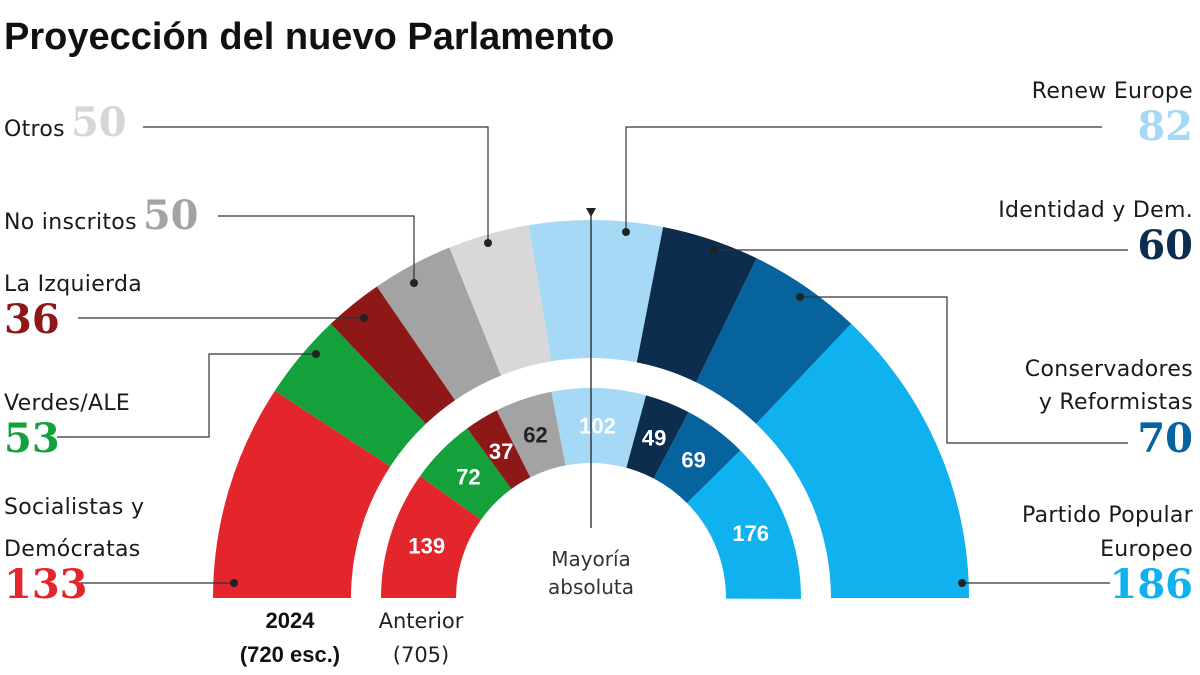 Image resolution: width=1200 pixels, height=675 pixels. What do you see at coordinates (1146, 549) in the screenshot?
I see `label-epp-2: Europeo` at bounding box center [1146, 549].